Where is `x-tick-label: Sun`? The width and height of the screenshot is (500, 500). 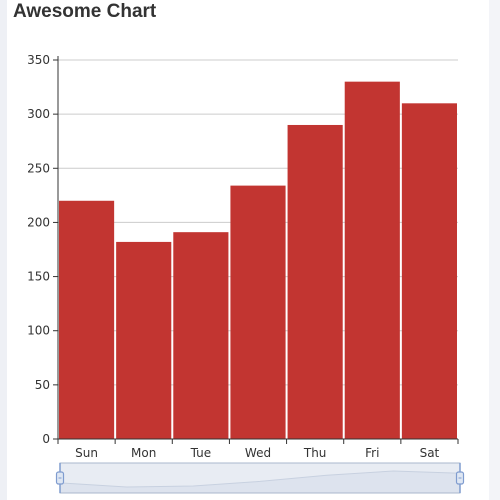
x-tick-label: Sun is located at coordinates (86, 453).